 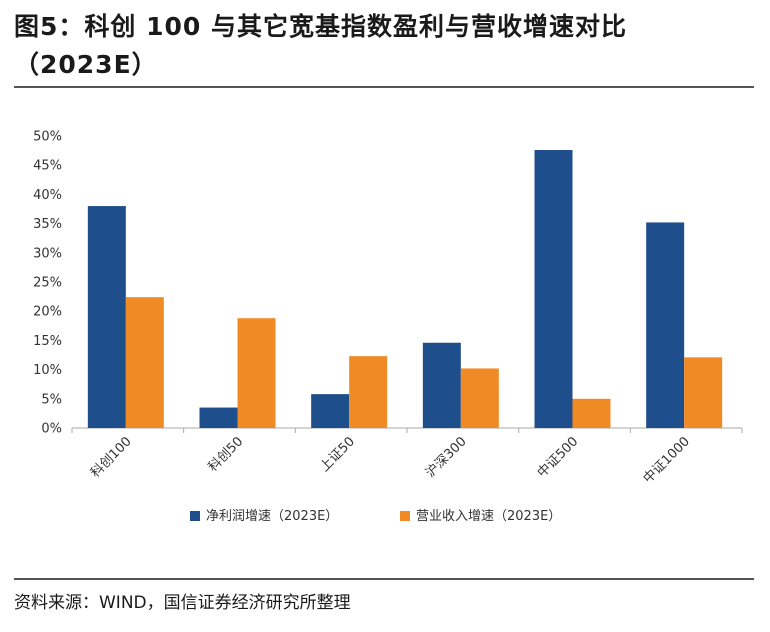 What do you see at coordinates (47, 224) in the screenshot?
I see `y-tick-label: 35%` at bounding box center [47, 224].